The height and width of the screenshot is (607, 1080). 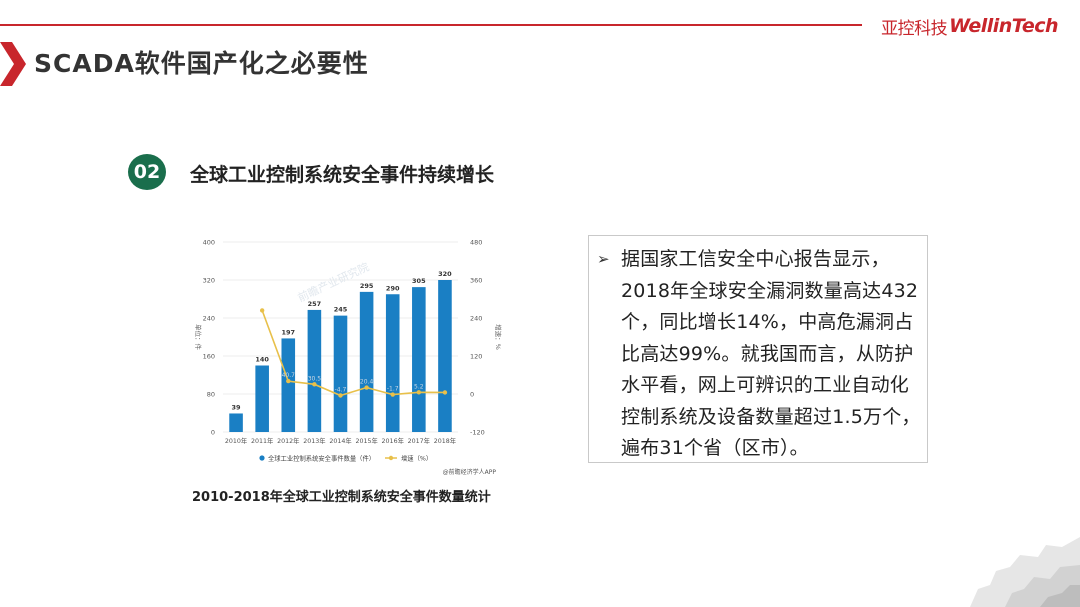 What do you see at coordinates (476, 243) in the screenshot?
I see `right-axis-tick-label: 480` at bounding box center [476, 243].